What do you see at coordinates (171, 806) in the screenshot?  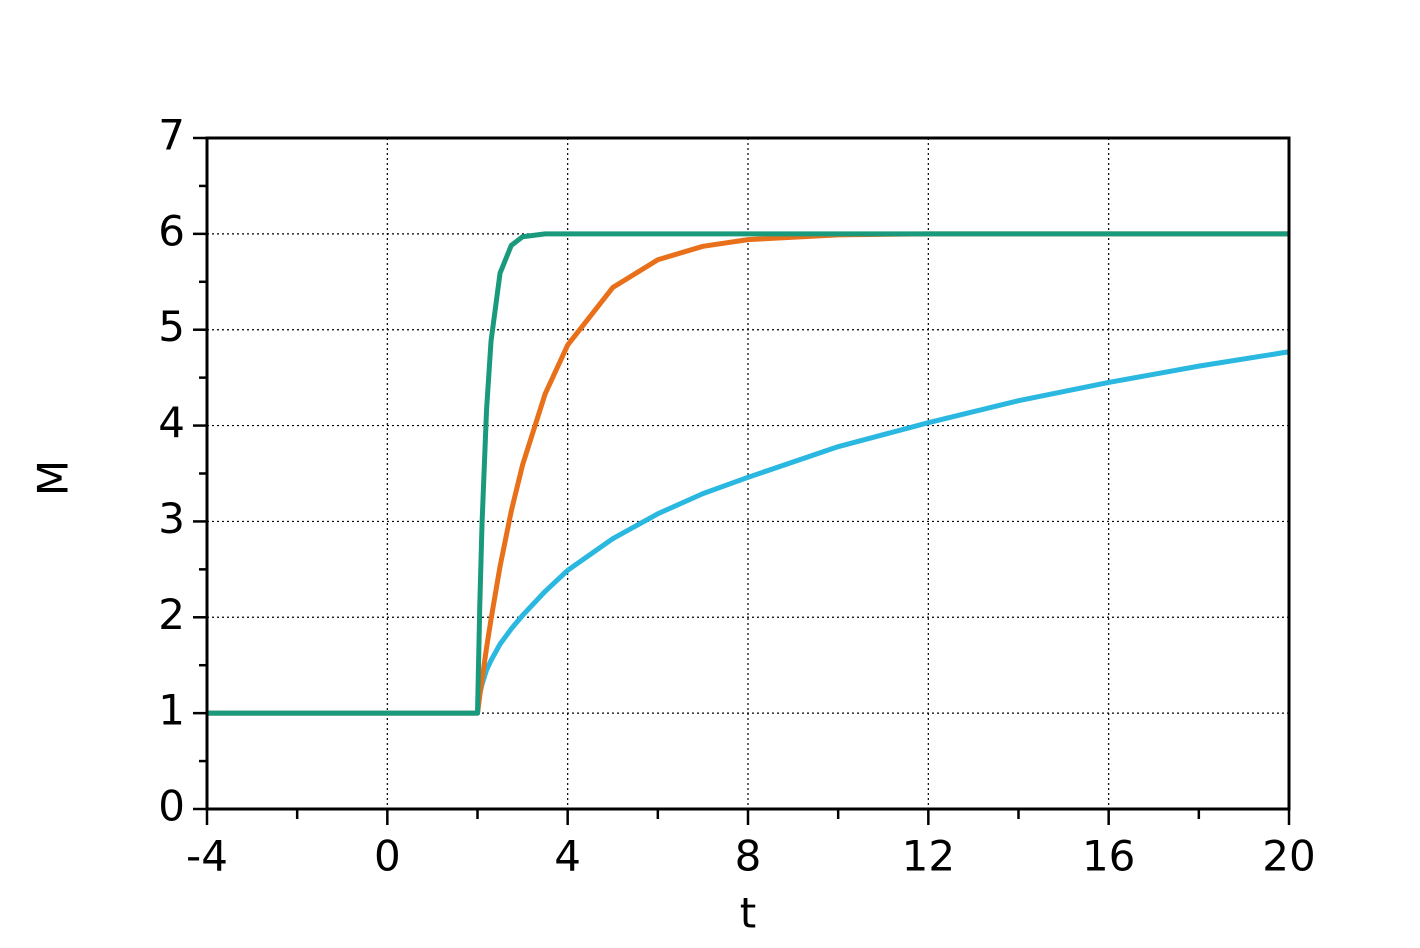 I see `y-tick-label: 0` at bounding box center [171, 806].